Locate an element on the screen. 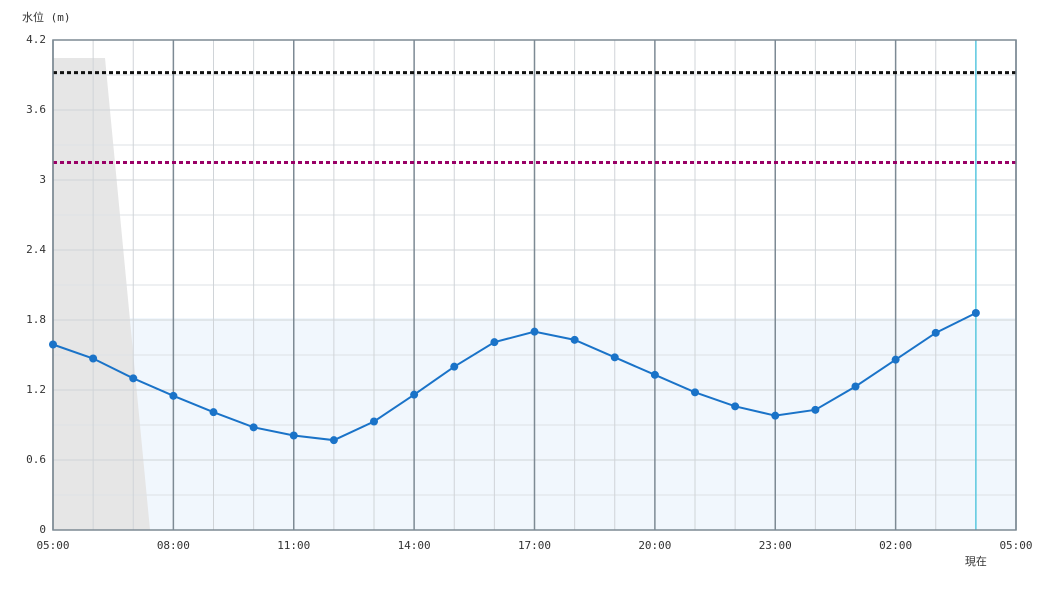  x-tick-label: 23:00 is located at coordinates (775, 545).